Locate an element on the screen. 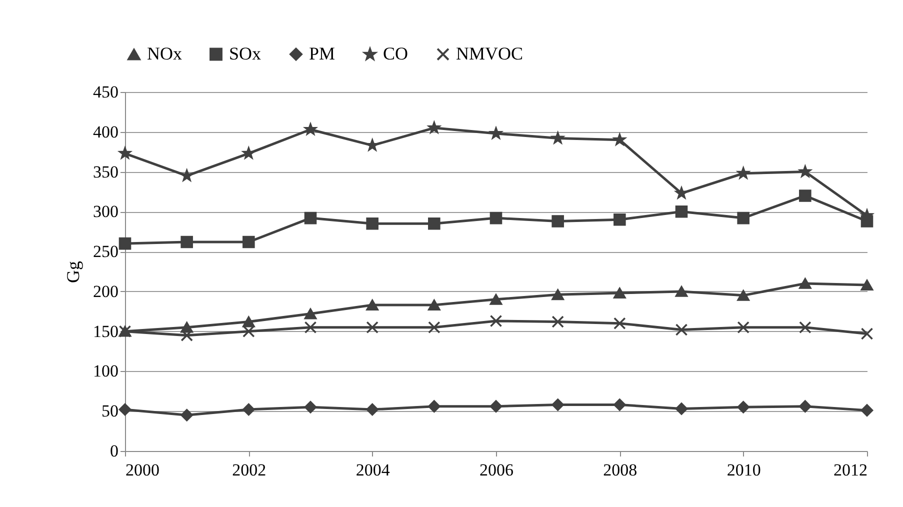 Image resolution: width=903 pixels, height=507 pixels. y-tick-label: 400 is located at coordinates (105, 132).